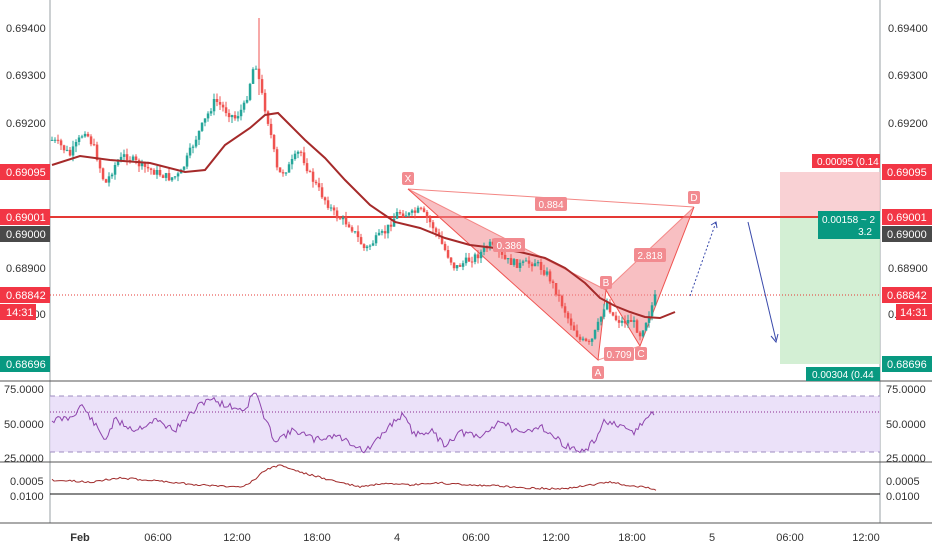  What do you see at coordinates (907, 234) in the screenshot?
I see `price-label-crosshair: 0.69000` at bounding box center [907, 234].